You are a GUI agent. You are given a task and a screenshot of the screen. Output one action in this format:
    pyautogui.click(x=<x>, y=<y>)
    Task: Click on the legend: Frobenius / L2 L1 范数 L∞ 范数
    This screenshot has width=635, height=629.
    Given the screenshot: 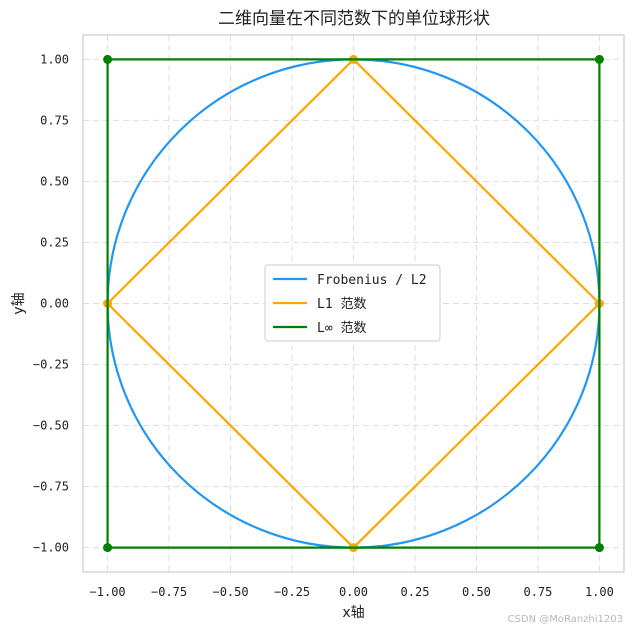 What is the action you would take?
    pyautogui.click(x=352, y=303)
    